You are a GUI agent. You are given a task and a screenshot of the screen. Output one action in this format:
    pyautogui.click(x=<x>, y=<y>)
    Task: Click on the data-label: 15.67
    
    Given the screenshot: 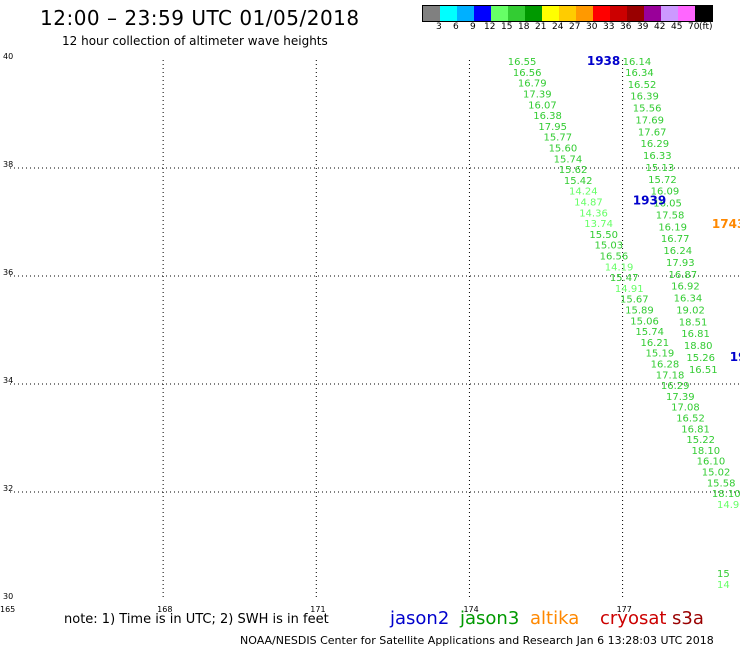 What is the action you would take?
    pyautogui.click(x=634, y=300)
    